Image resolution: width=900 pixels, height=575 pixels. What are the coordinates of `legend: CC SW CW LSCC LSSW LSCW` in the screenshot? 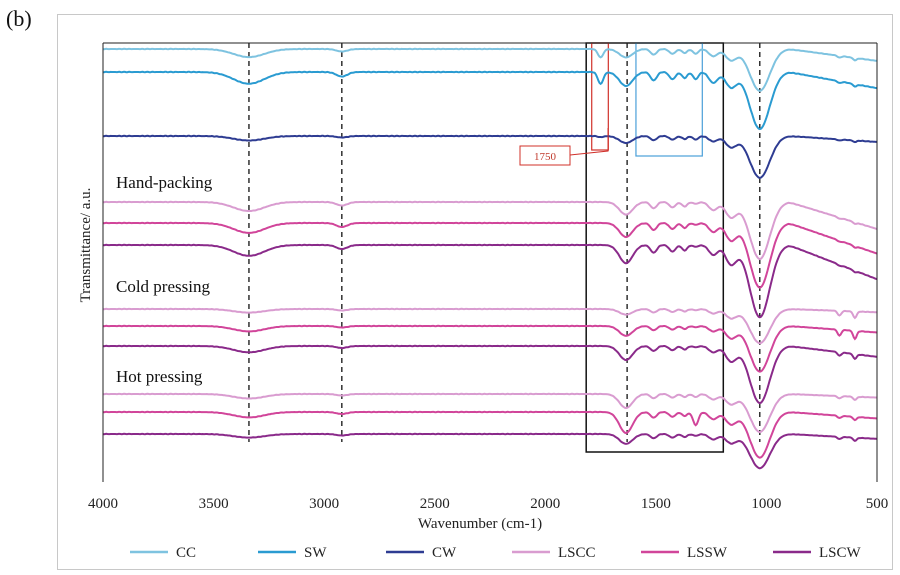 It's located at (496, 553).